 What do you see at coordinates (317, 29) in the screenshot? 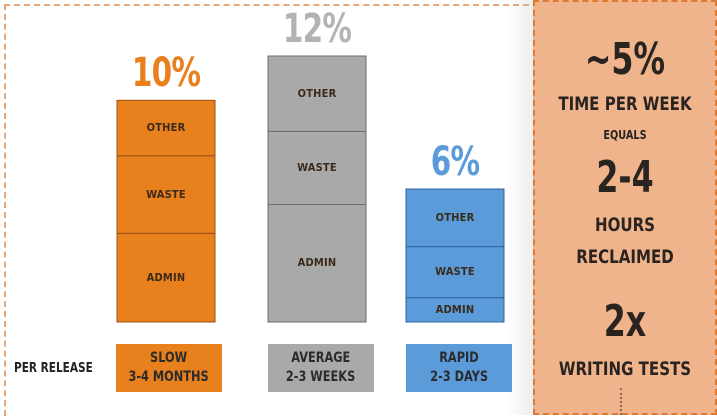
I see `total-label-1: 12%` at bounding box center [317, 29].